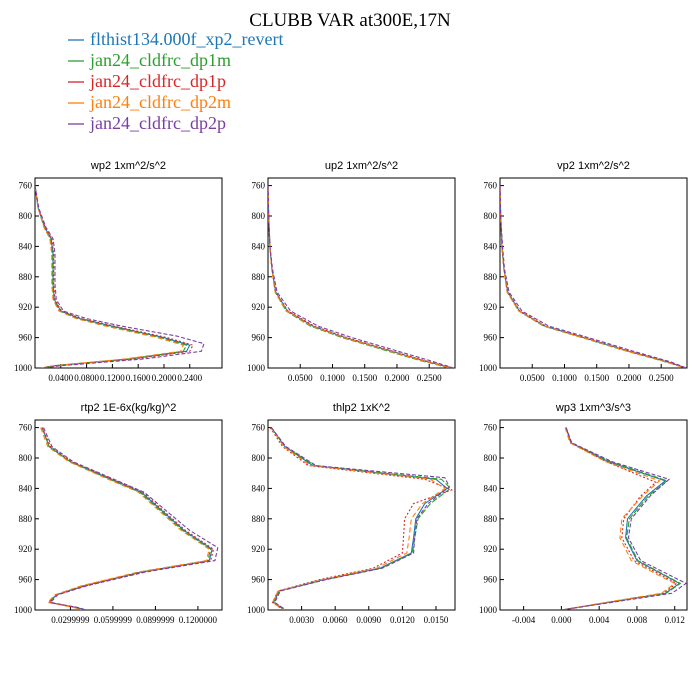  What do you see at coordinates (361, 408) in the screenshot?
I see `panel-title: thlp2 1xK^2` at bounding box center [361, 408].